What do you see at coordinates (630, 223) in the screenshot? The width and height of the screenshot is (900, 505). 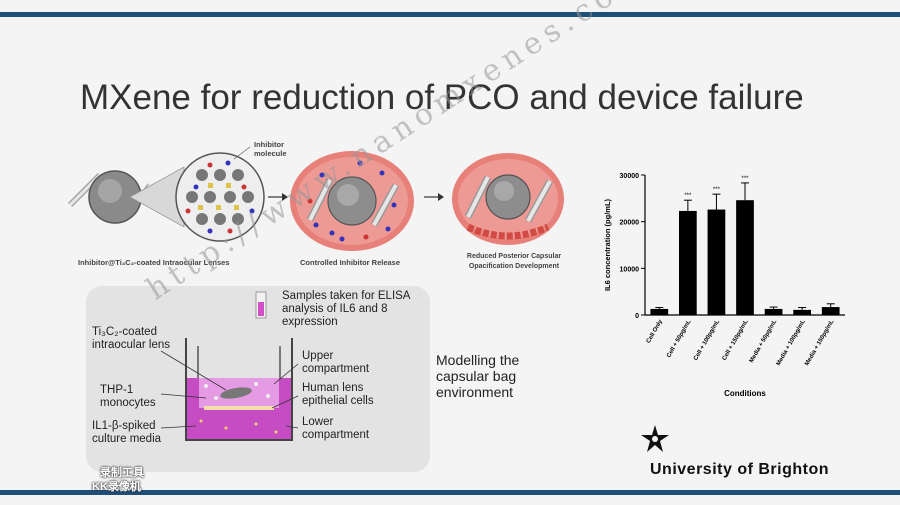 I see `y-tick-label: 20000` at bounding box center [630, 223].